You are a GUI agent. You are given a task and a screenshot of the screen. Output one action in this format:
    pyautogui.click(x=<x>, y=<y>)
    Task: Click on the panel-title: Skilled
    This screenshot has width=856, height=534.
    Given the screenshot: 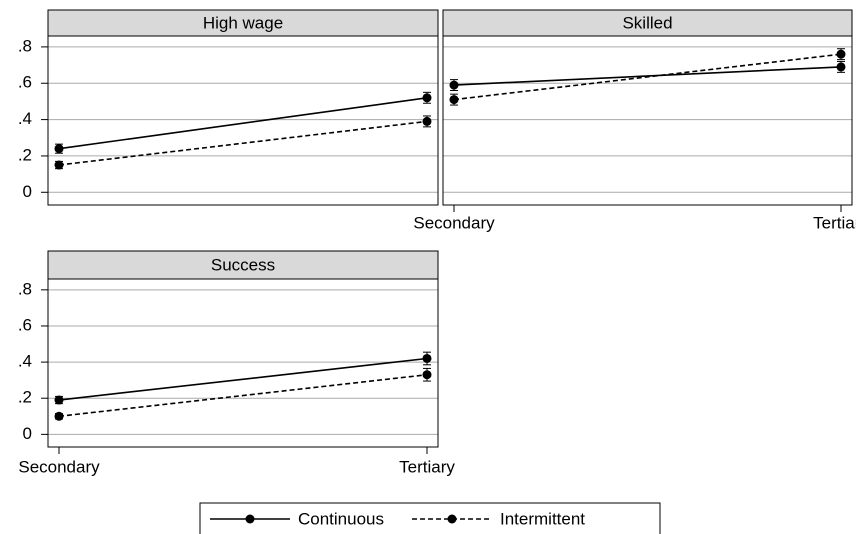 What is the action you would take?
    pyautogui.click(x=647, y=22)
    